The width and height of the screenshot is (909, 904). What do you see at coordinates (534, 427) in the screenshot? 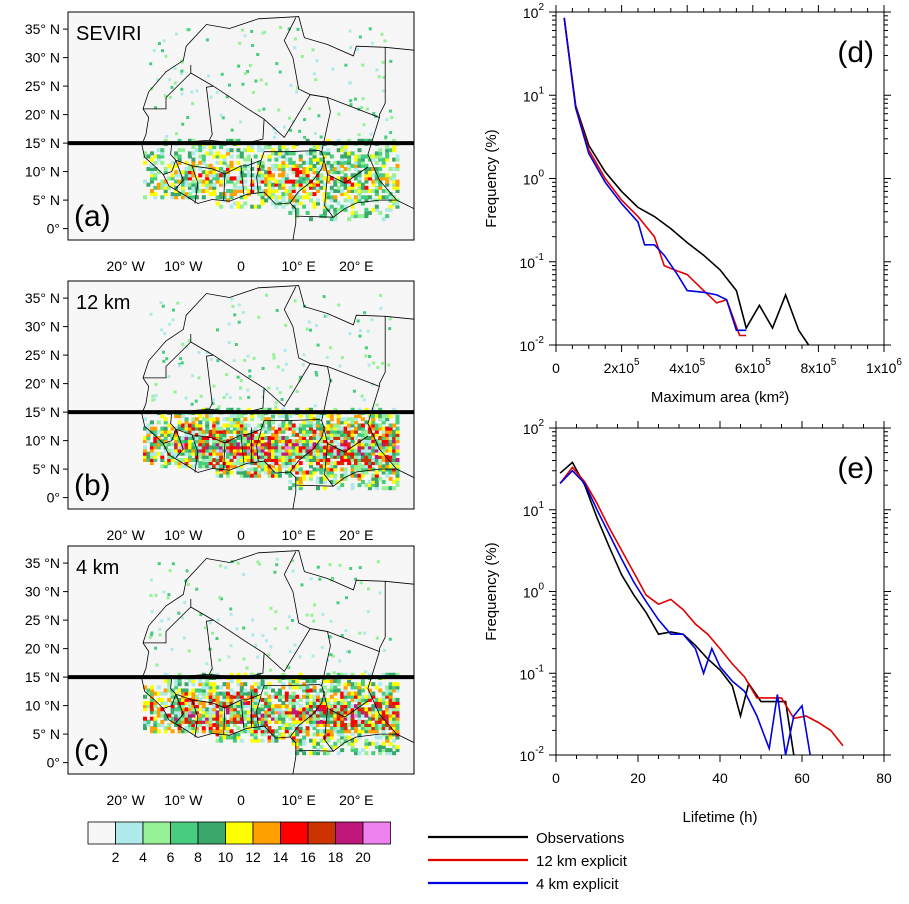
I see `y-tick-label: 102` at bounding box center [534, 427].